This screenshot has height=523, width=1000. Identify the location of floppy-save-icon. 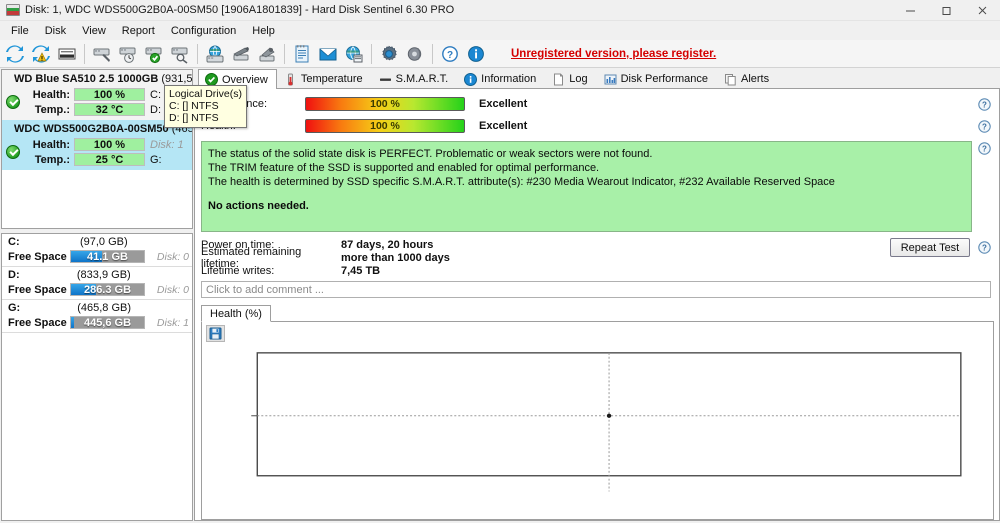
(215, 333).